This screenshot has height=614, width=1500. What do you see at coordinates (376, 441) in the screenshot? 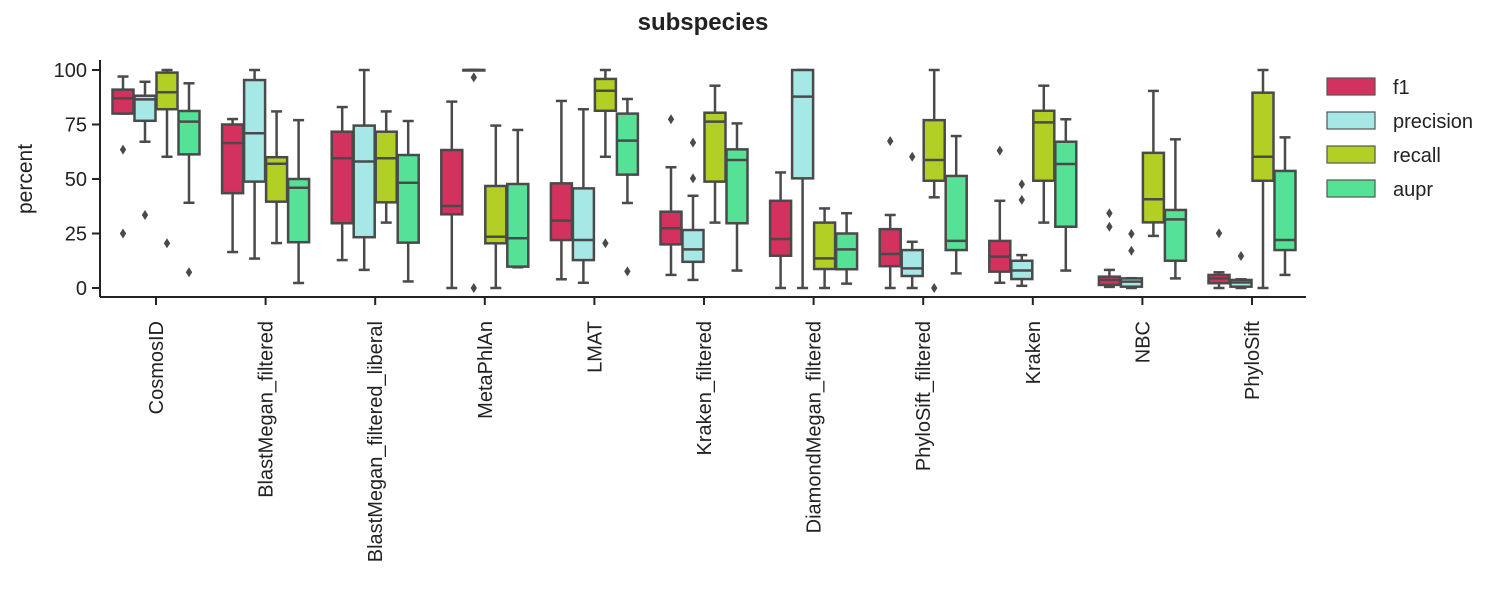
I see `x-tick-label: BlastMegan_filtered_liberal` at bounding box center [376, 441].